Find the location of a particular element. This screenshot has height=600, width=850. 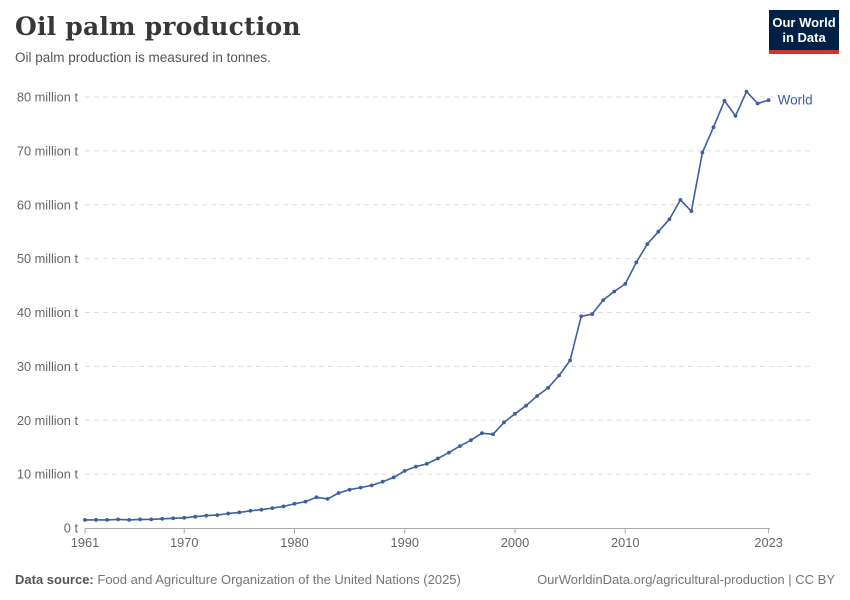

x-tick-label: 1961 is located at coordinates (85, 542).